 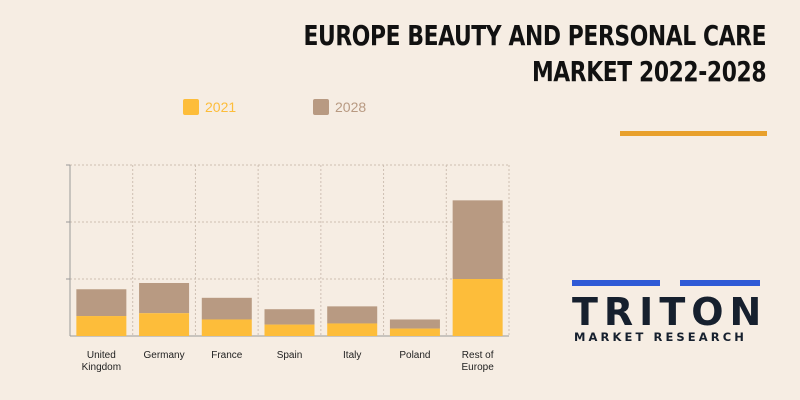 What do you see at coordinates (164, 298) in the screenshot?
I see `bar-2028-germany` at bounding box center [164, 298].